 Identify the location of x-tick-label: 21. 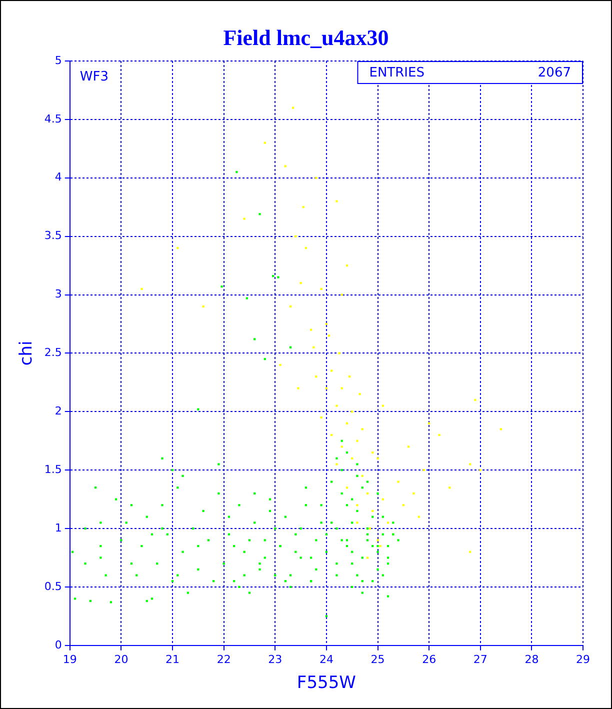
(173, 659).